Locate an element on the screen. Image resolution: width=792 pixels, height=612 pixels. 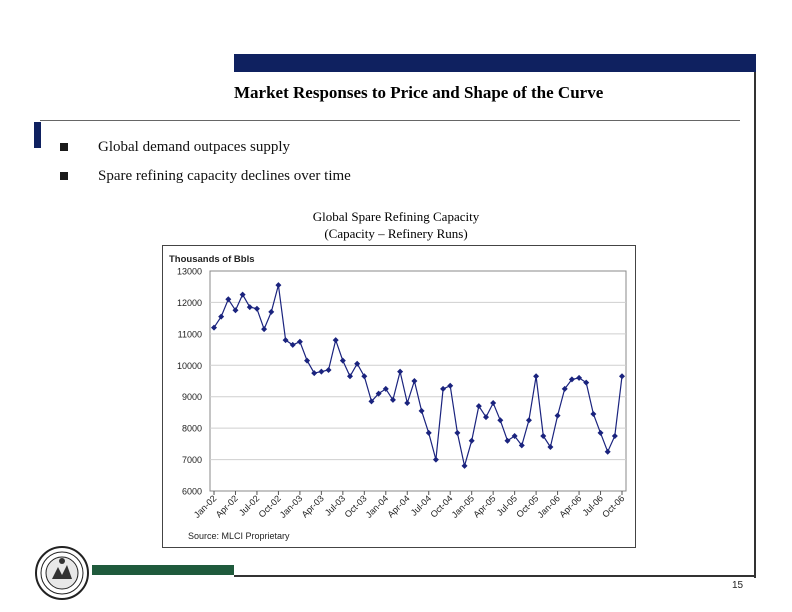
y-tick-label: 6000 is located at coordinates (192, 492).